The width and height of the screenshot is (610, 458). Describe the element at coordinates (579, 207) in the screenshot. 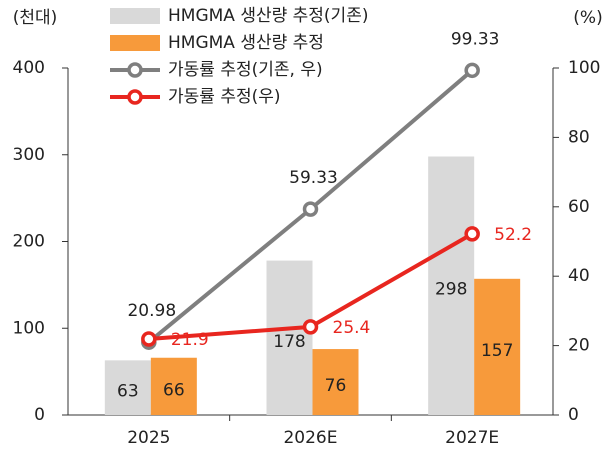

I see `y2-tick-label: 60` at that location.